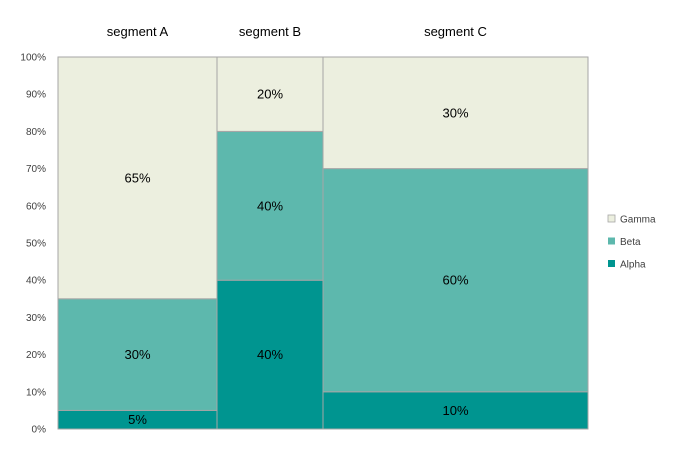 The image size is (679, 462). I want to click on y-tick-label: 60%, so click(36, 206).